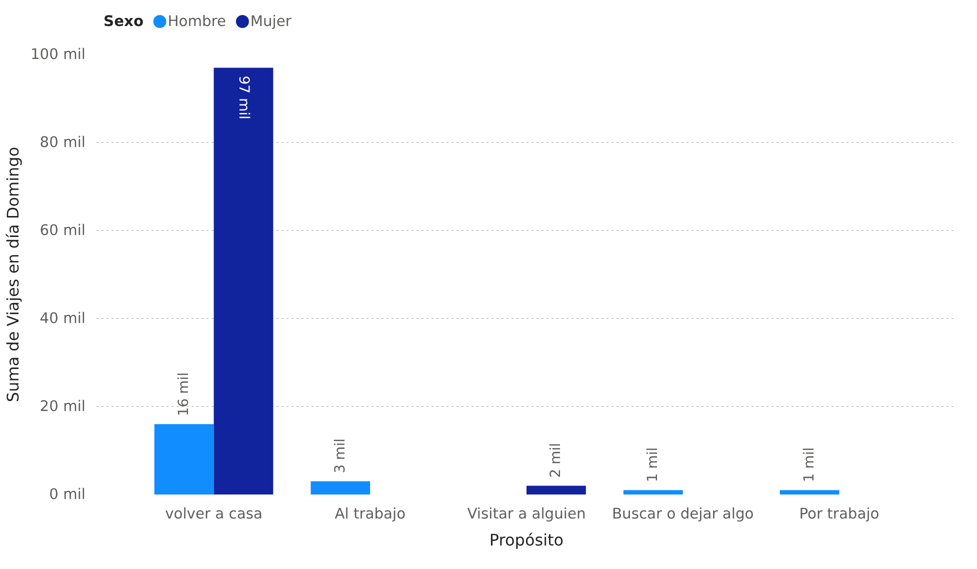  I want to click on x-tick-label: volver a casa, so click(213, 514).